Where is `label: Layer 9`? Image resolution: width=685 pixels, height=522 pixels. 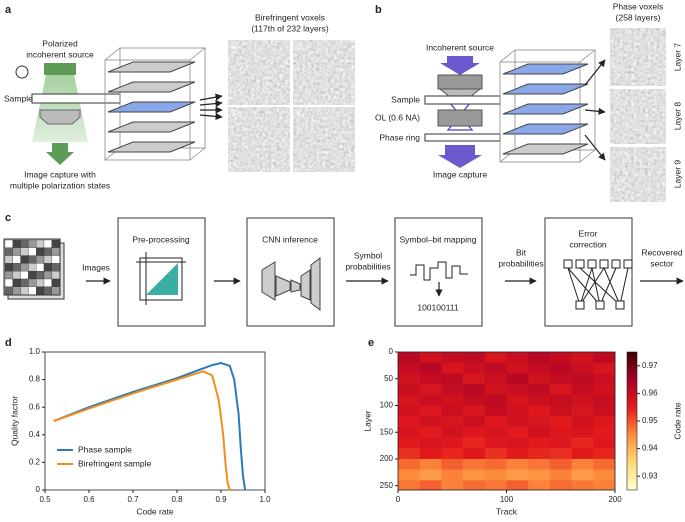
label: Layer 9 is located at coordinates (677, 174).